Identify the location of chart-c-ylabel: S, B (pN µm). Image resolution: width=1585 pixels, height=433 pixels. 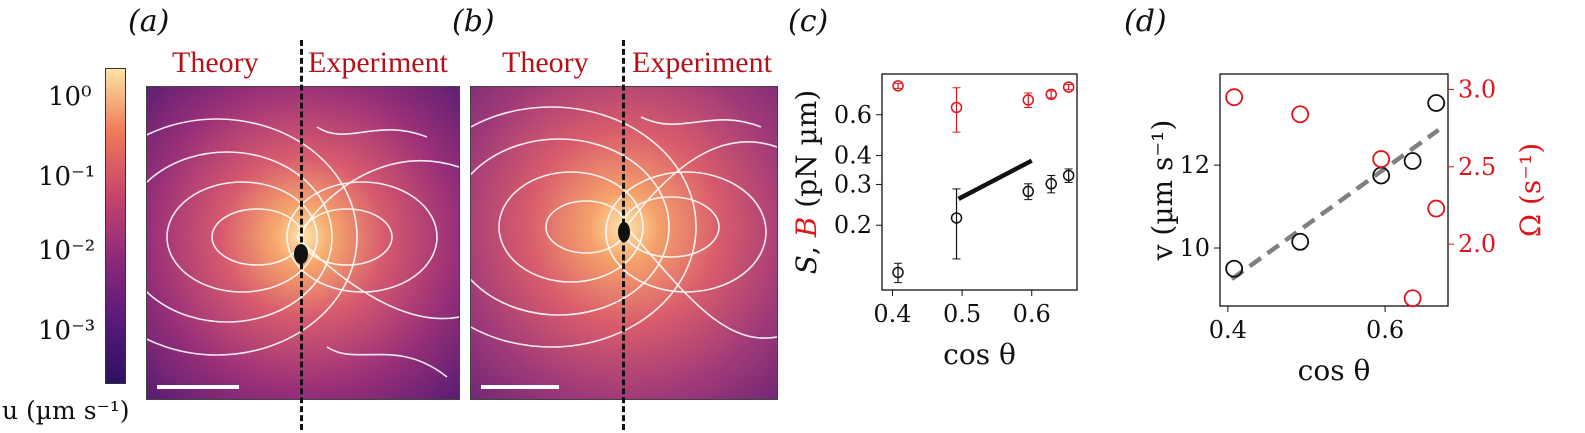
(806, 182).